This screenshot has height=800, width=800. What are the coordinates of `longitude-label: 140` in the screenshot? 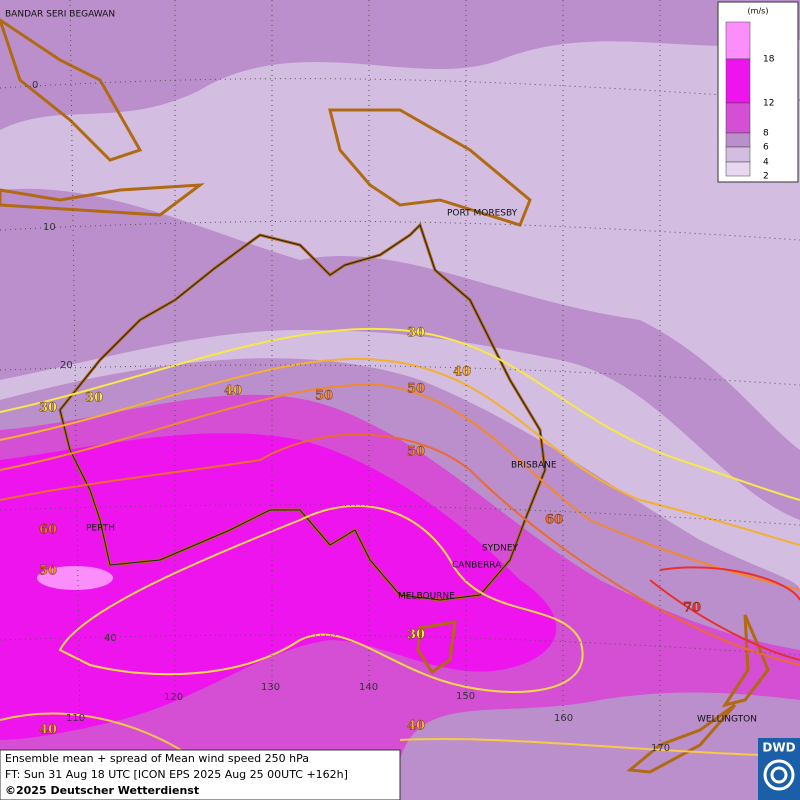 It's located at (368, 687).